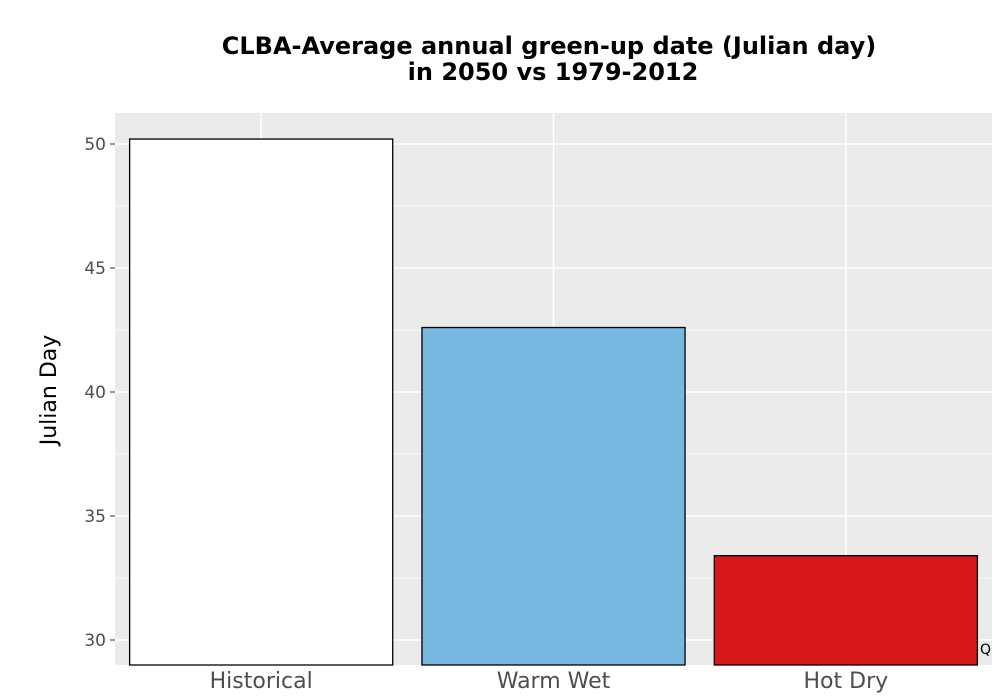 This screenshot has width=1000, height=700. I want to click on x-tick-label: Historical, so click(261, 681).